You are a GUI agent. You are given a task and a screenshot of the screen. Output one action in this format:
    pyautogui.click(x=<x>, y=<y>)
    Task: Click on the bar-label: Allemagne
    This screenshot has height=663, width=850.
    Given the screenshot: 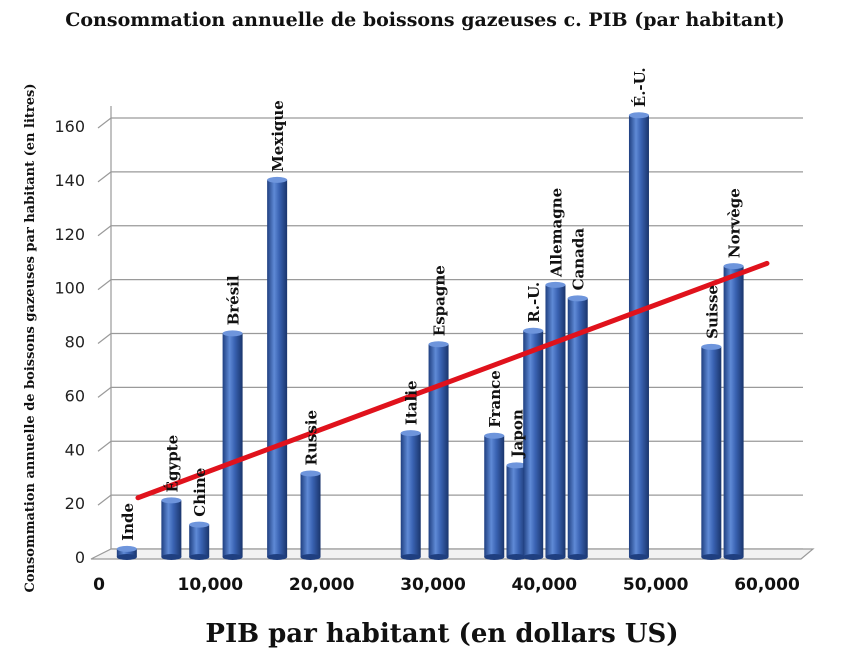 What is the action you would take?
    pyautogui.click(x=556, y=233)
    